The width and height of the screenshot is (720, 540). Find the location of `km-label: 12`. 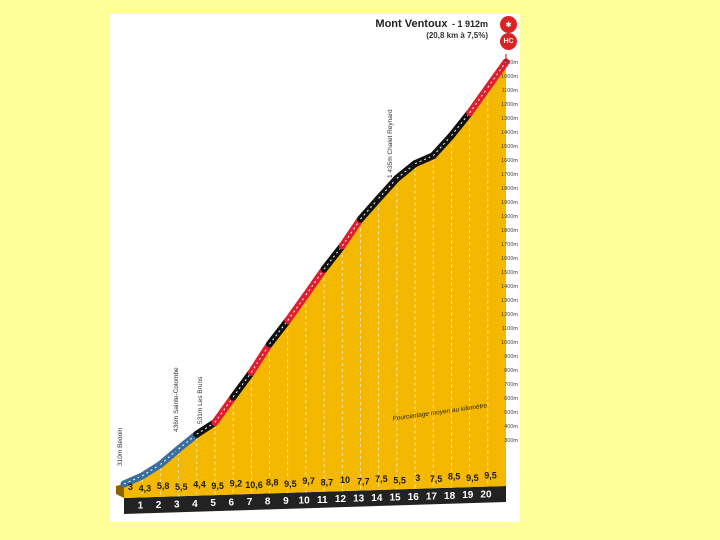

km-label: 12 is located at coordinates (341, 499).